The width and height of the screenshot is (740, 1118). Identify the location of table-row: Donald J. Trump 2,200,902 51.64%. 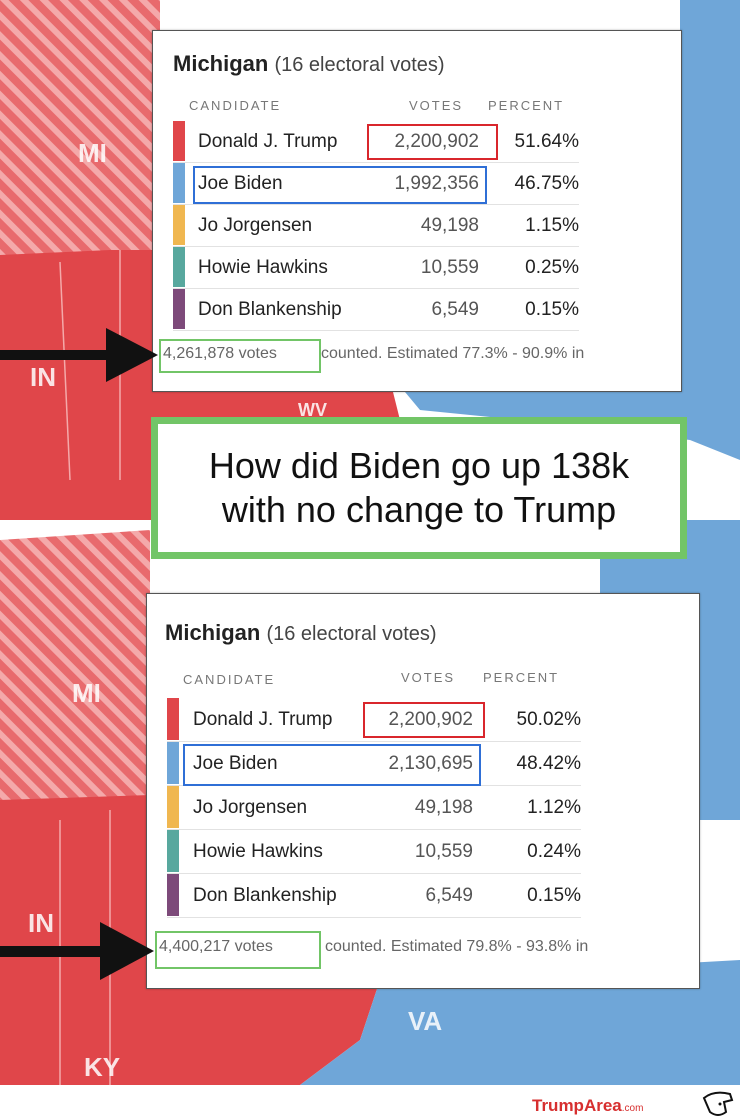
(376, 142).